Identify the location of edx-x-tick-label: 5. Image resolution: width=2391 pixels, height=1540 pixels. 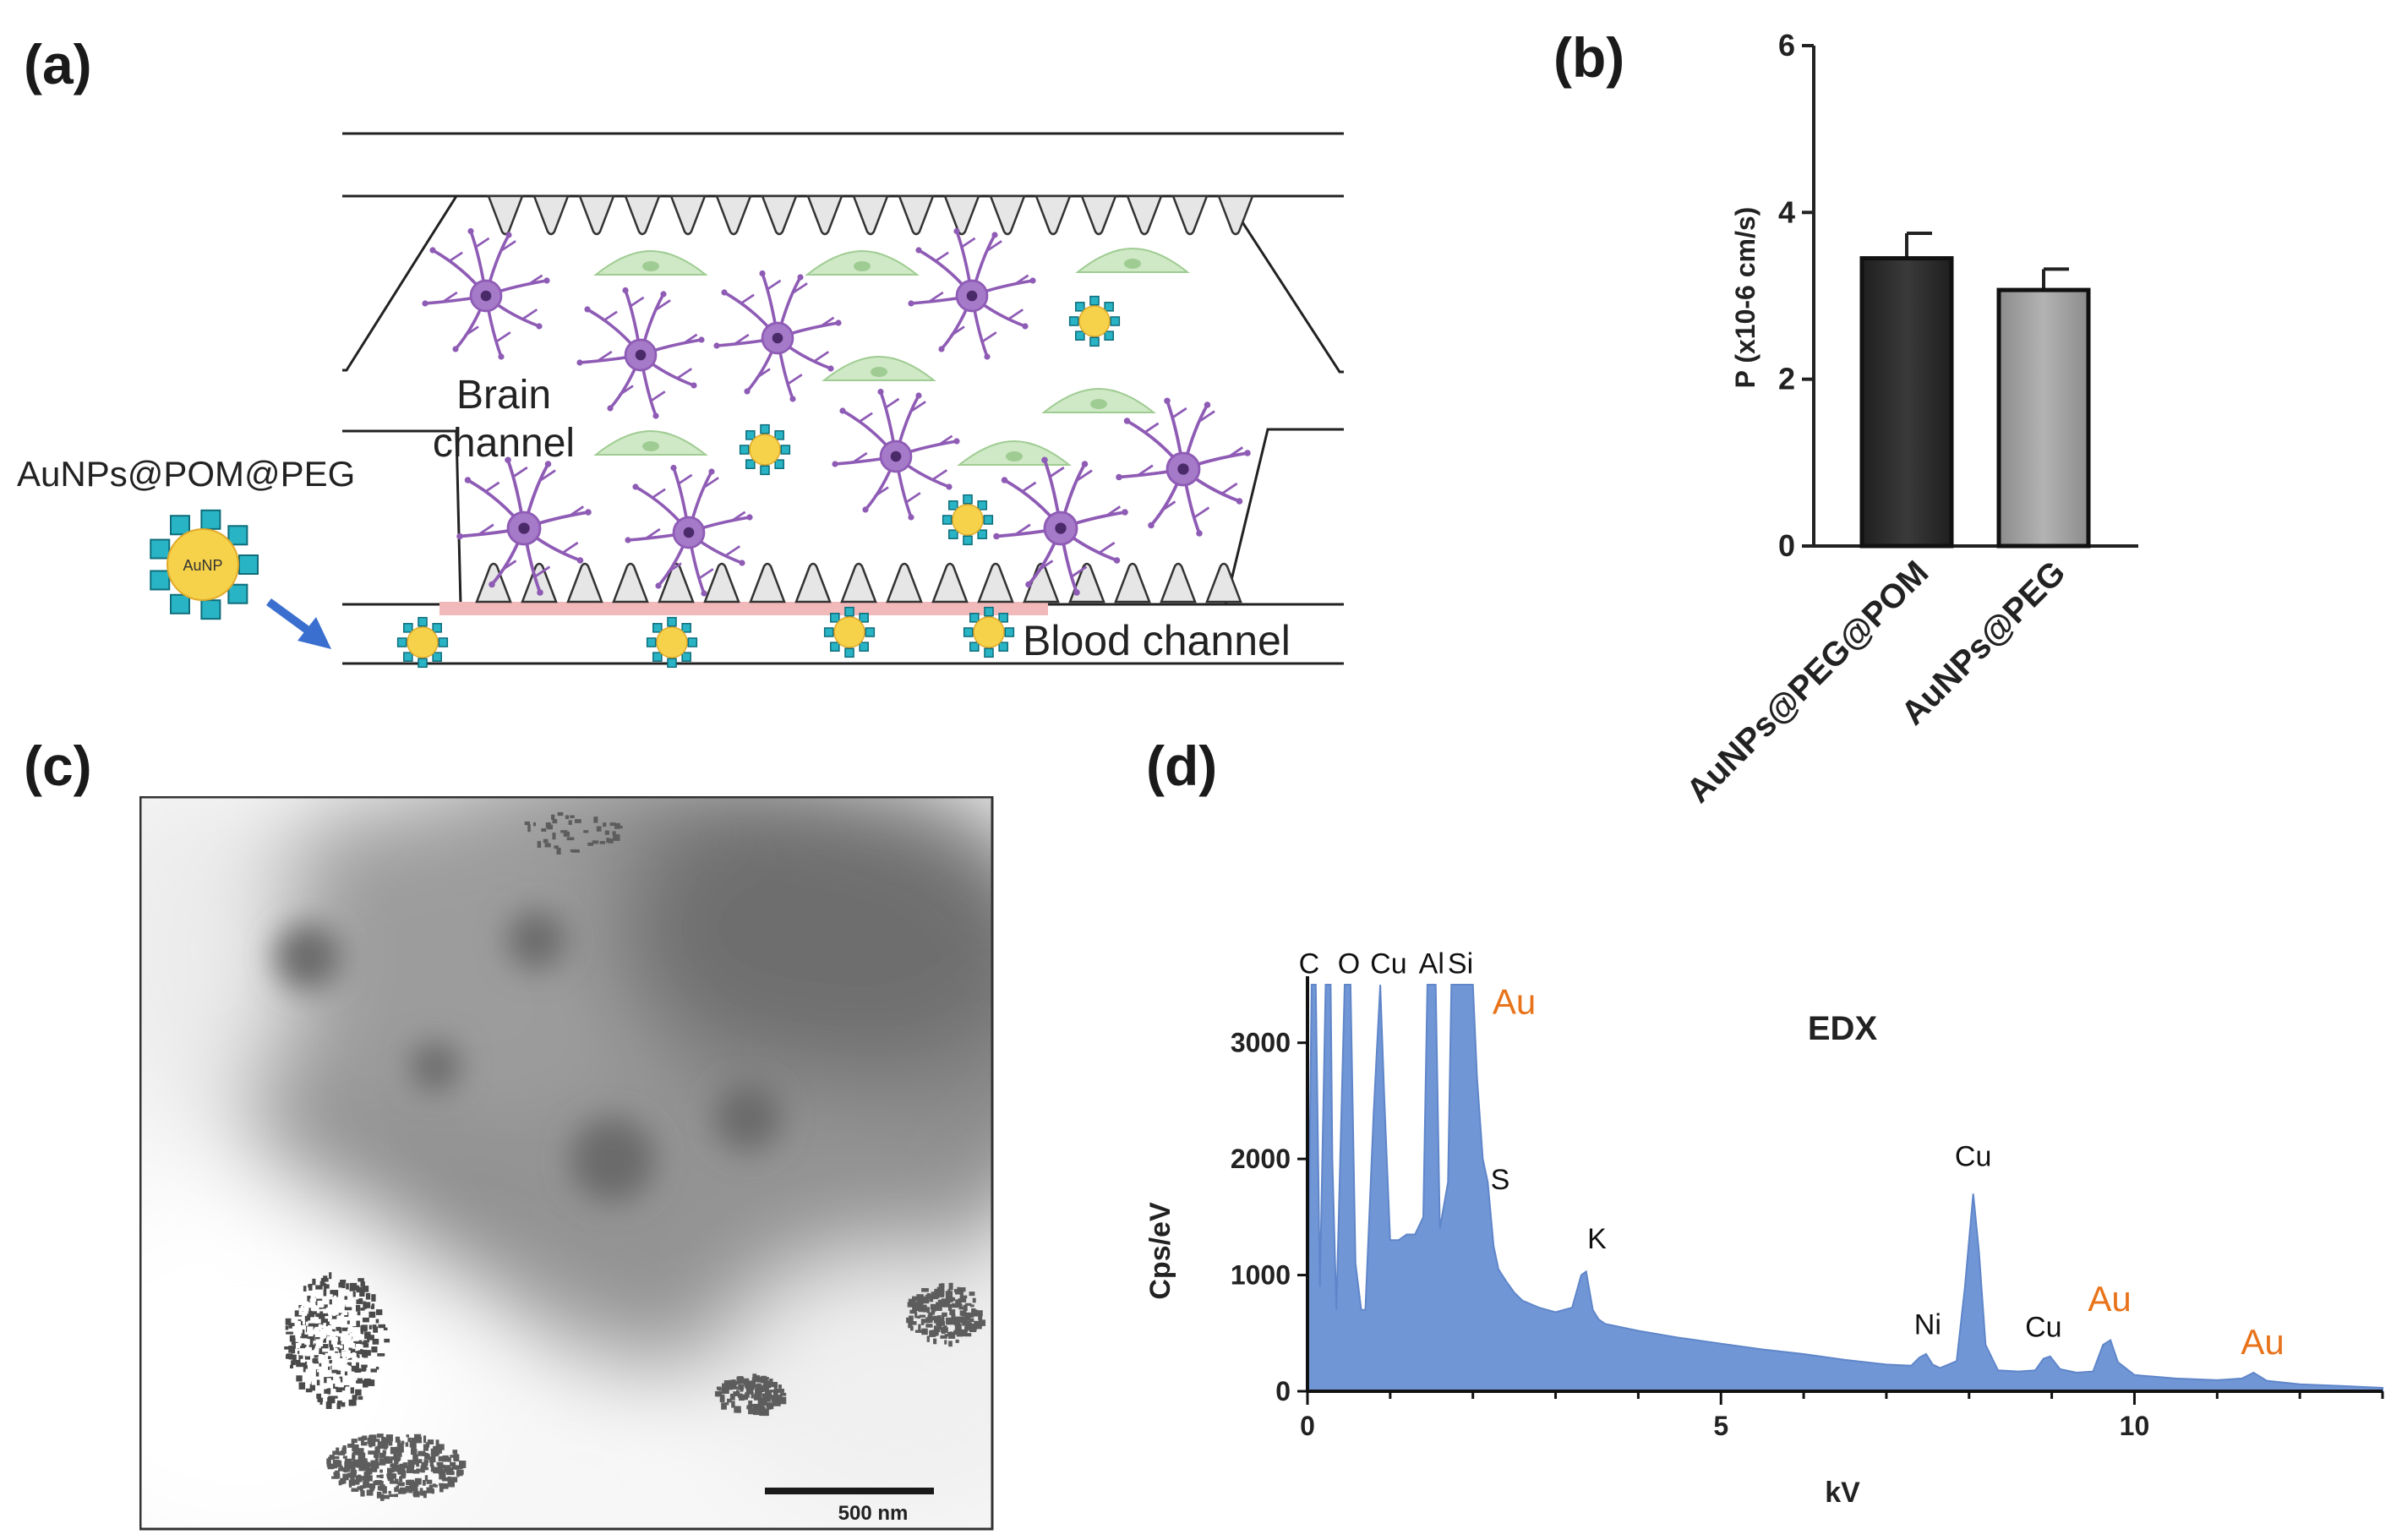
(1720, 1426).